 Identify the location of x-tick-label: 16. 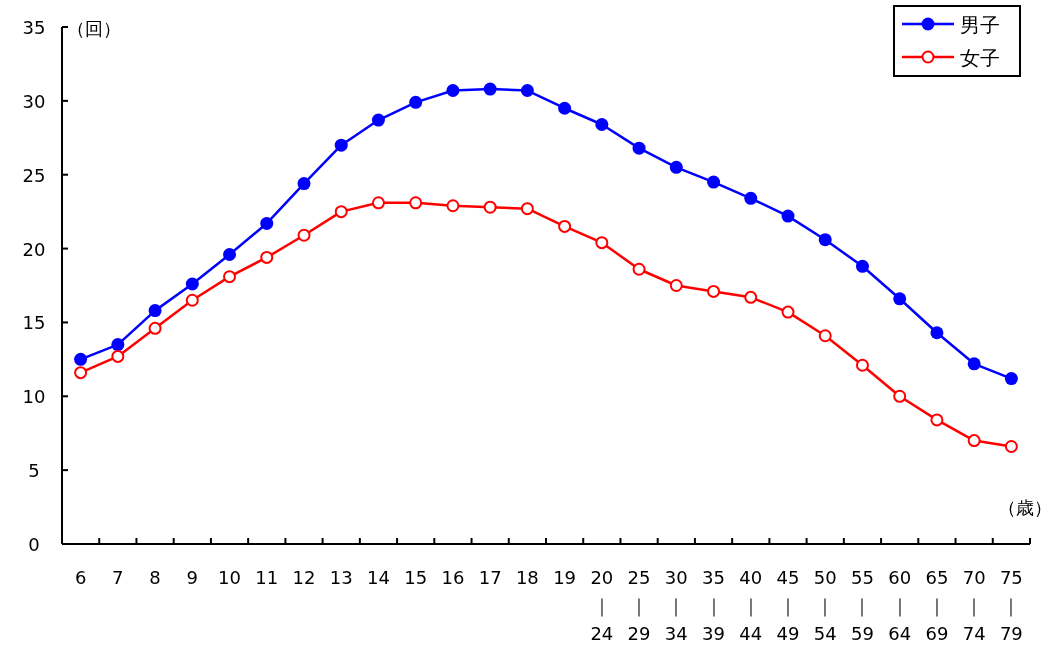
(453, 577).